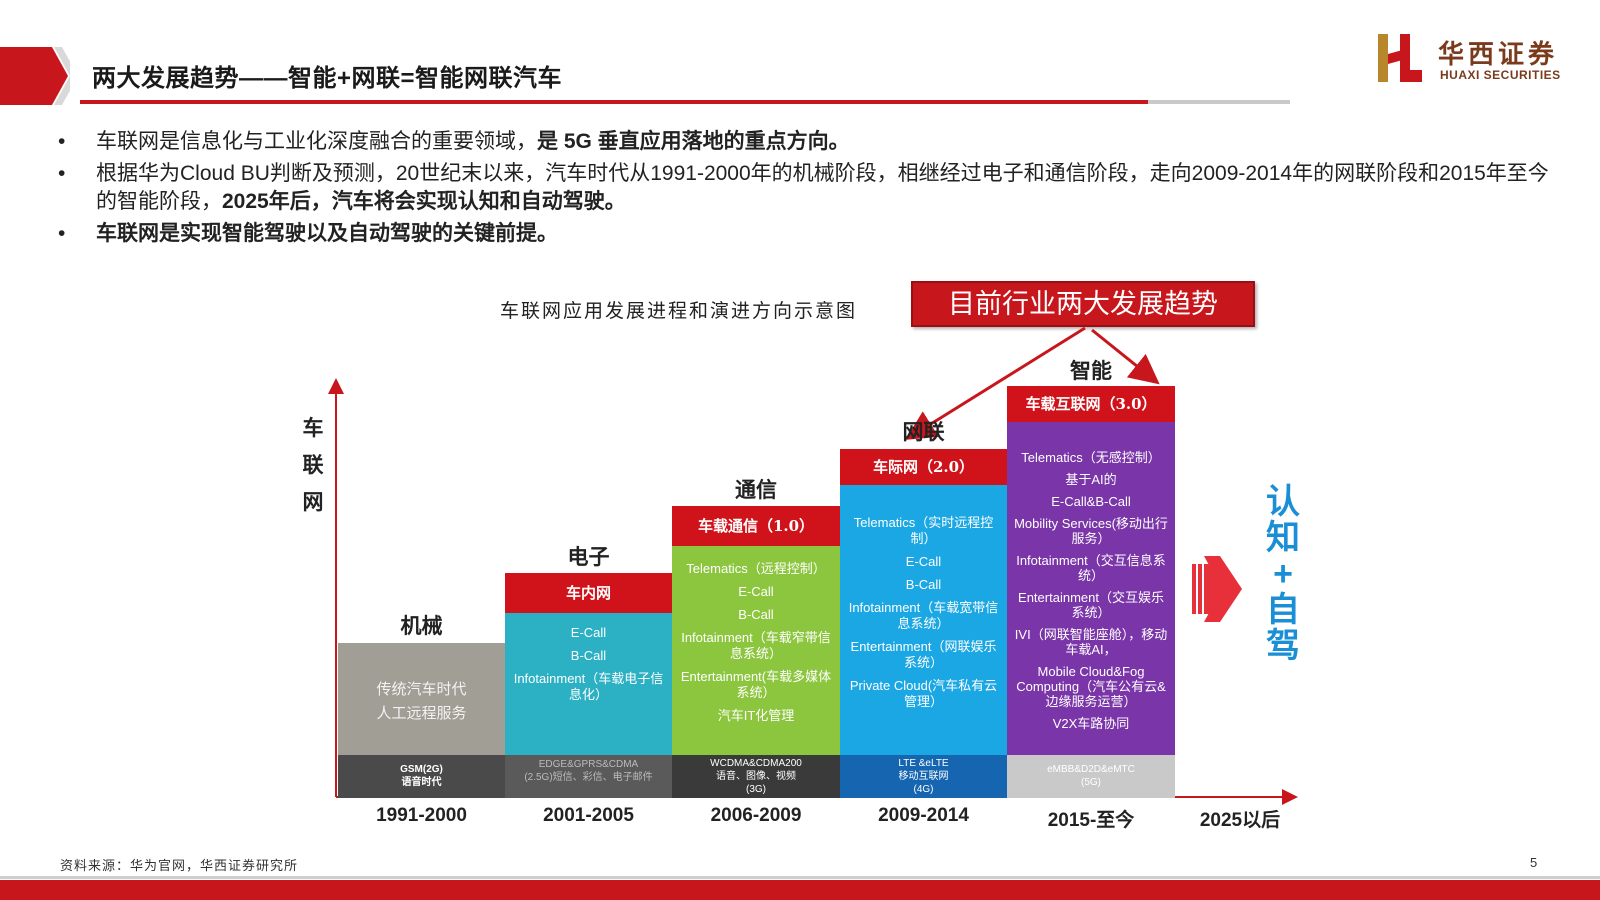  What do you see at coordinates (421, 776) in the screenshot?
I see `network-band: GSM(2G) 语音时代` at bounding box center [421, 776].